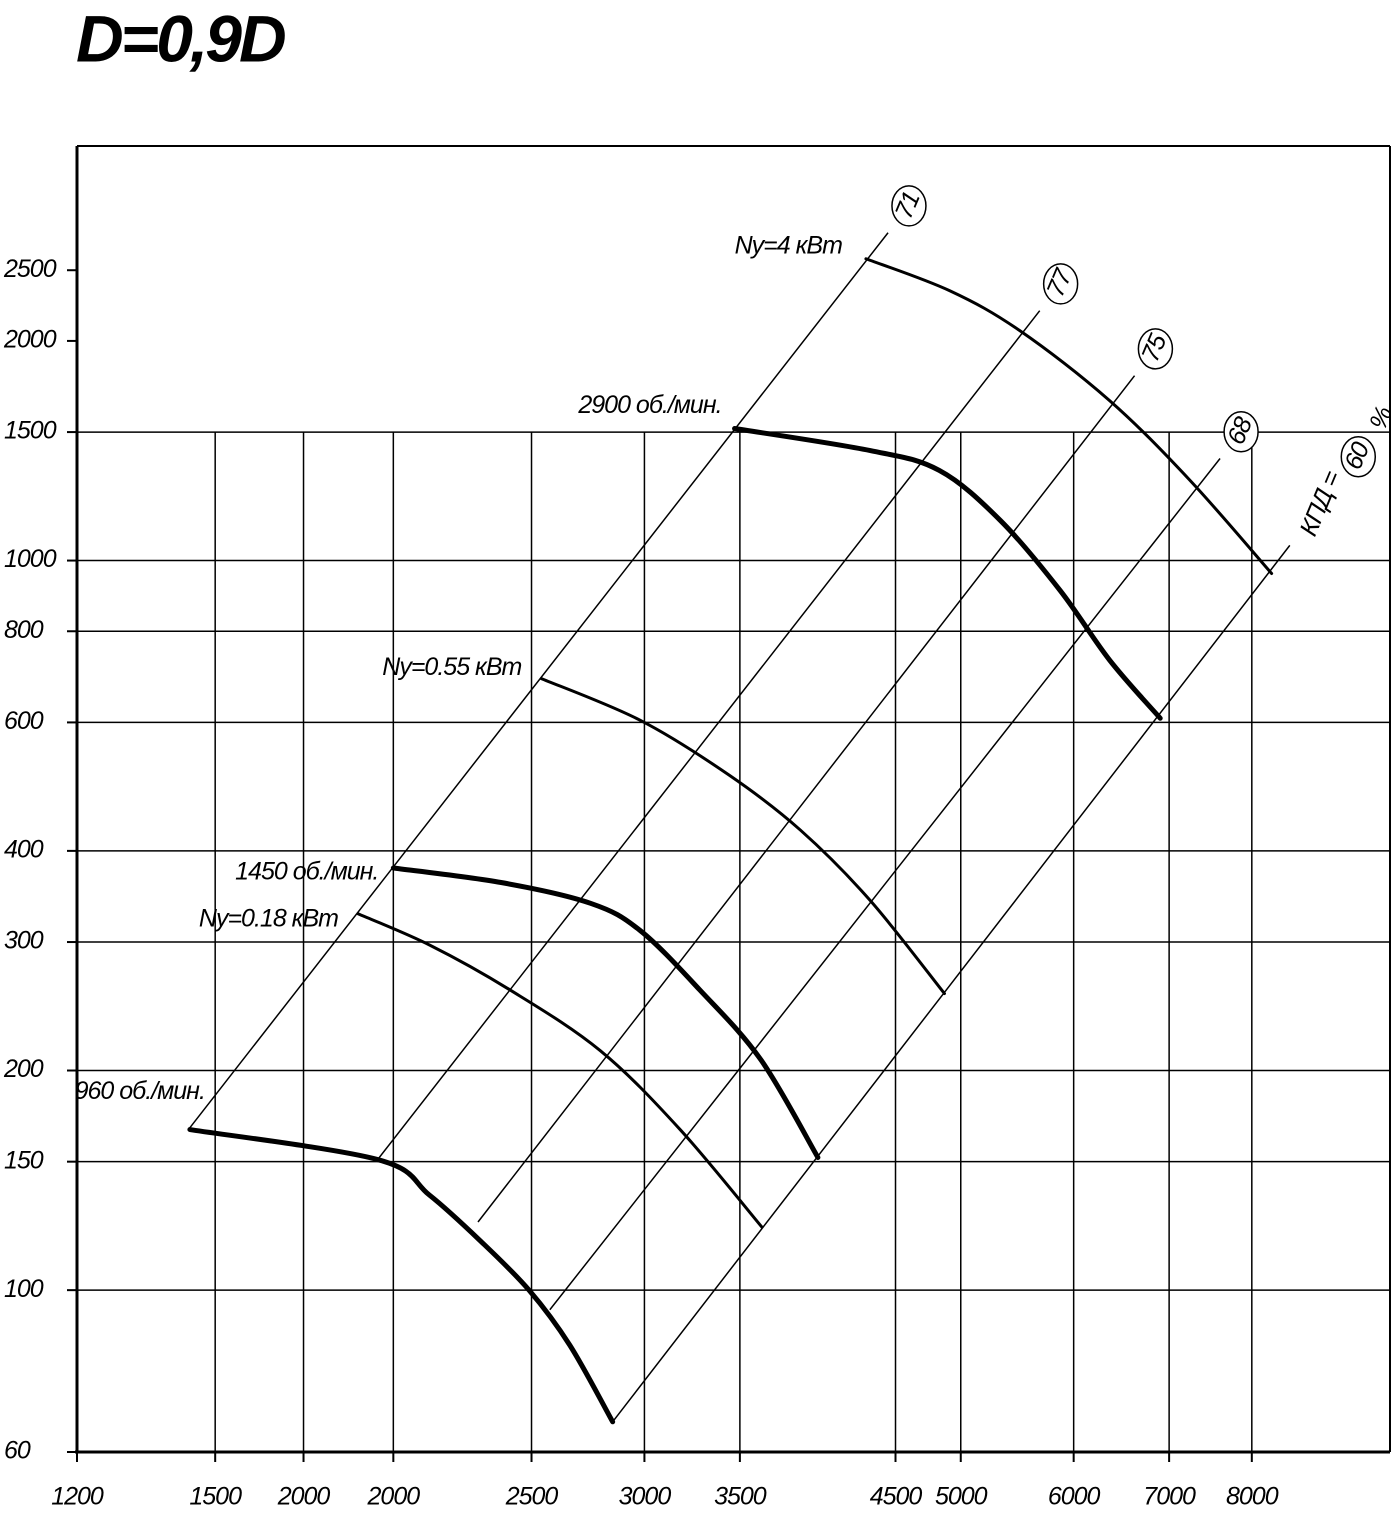  I want to click on y-tick-label: 600, so click(24, 721).